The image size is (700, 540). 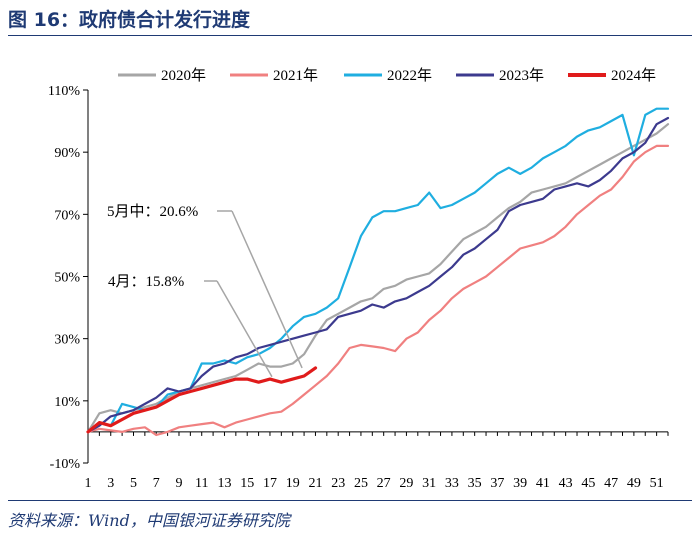 What do you see at coordinates (149, 520) in the screenshot?
I see `source-note: 资料来源：Wind，中国银河证券研究院` at bounding box center [149, 520].